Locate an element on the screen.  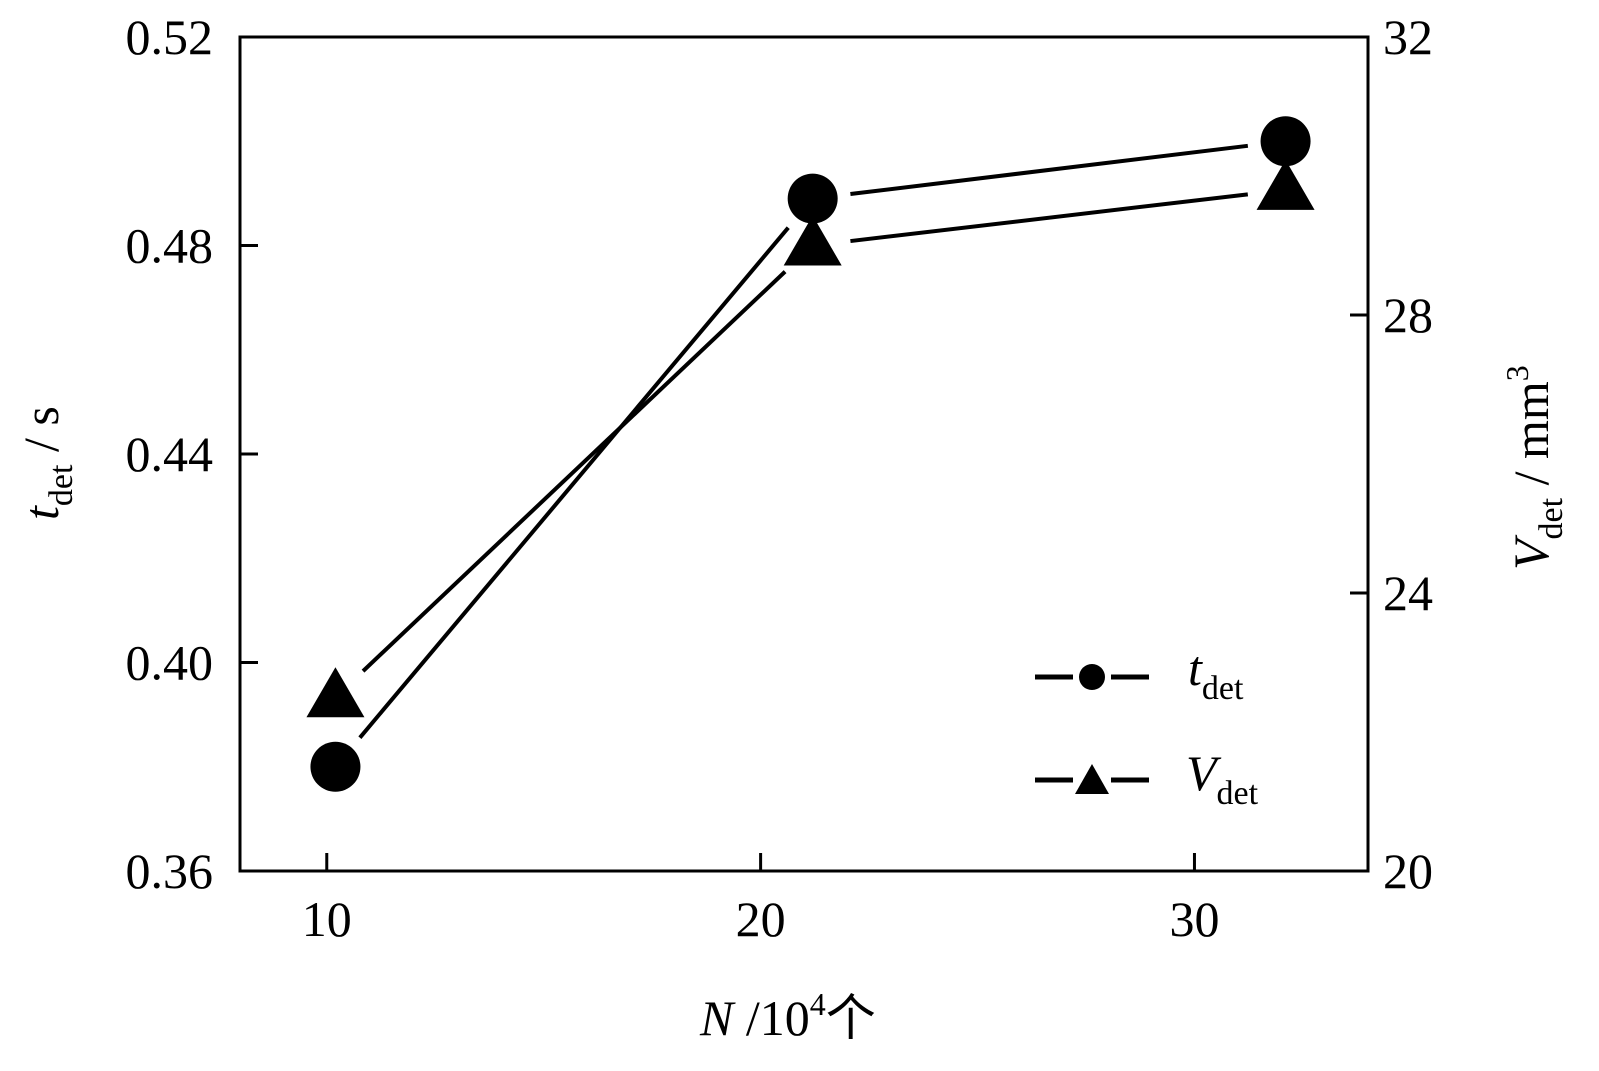
x-tick-label: 10 is located at coordinates (327, 919).